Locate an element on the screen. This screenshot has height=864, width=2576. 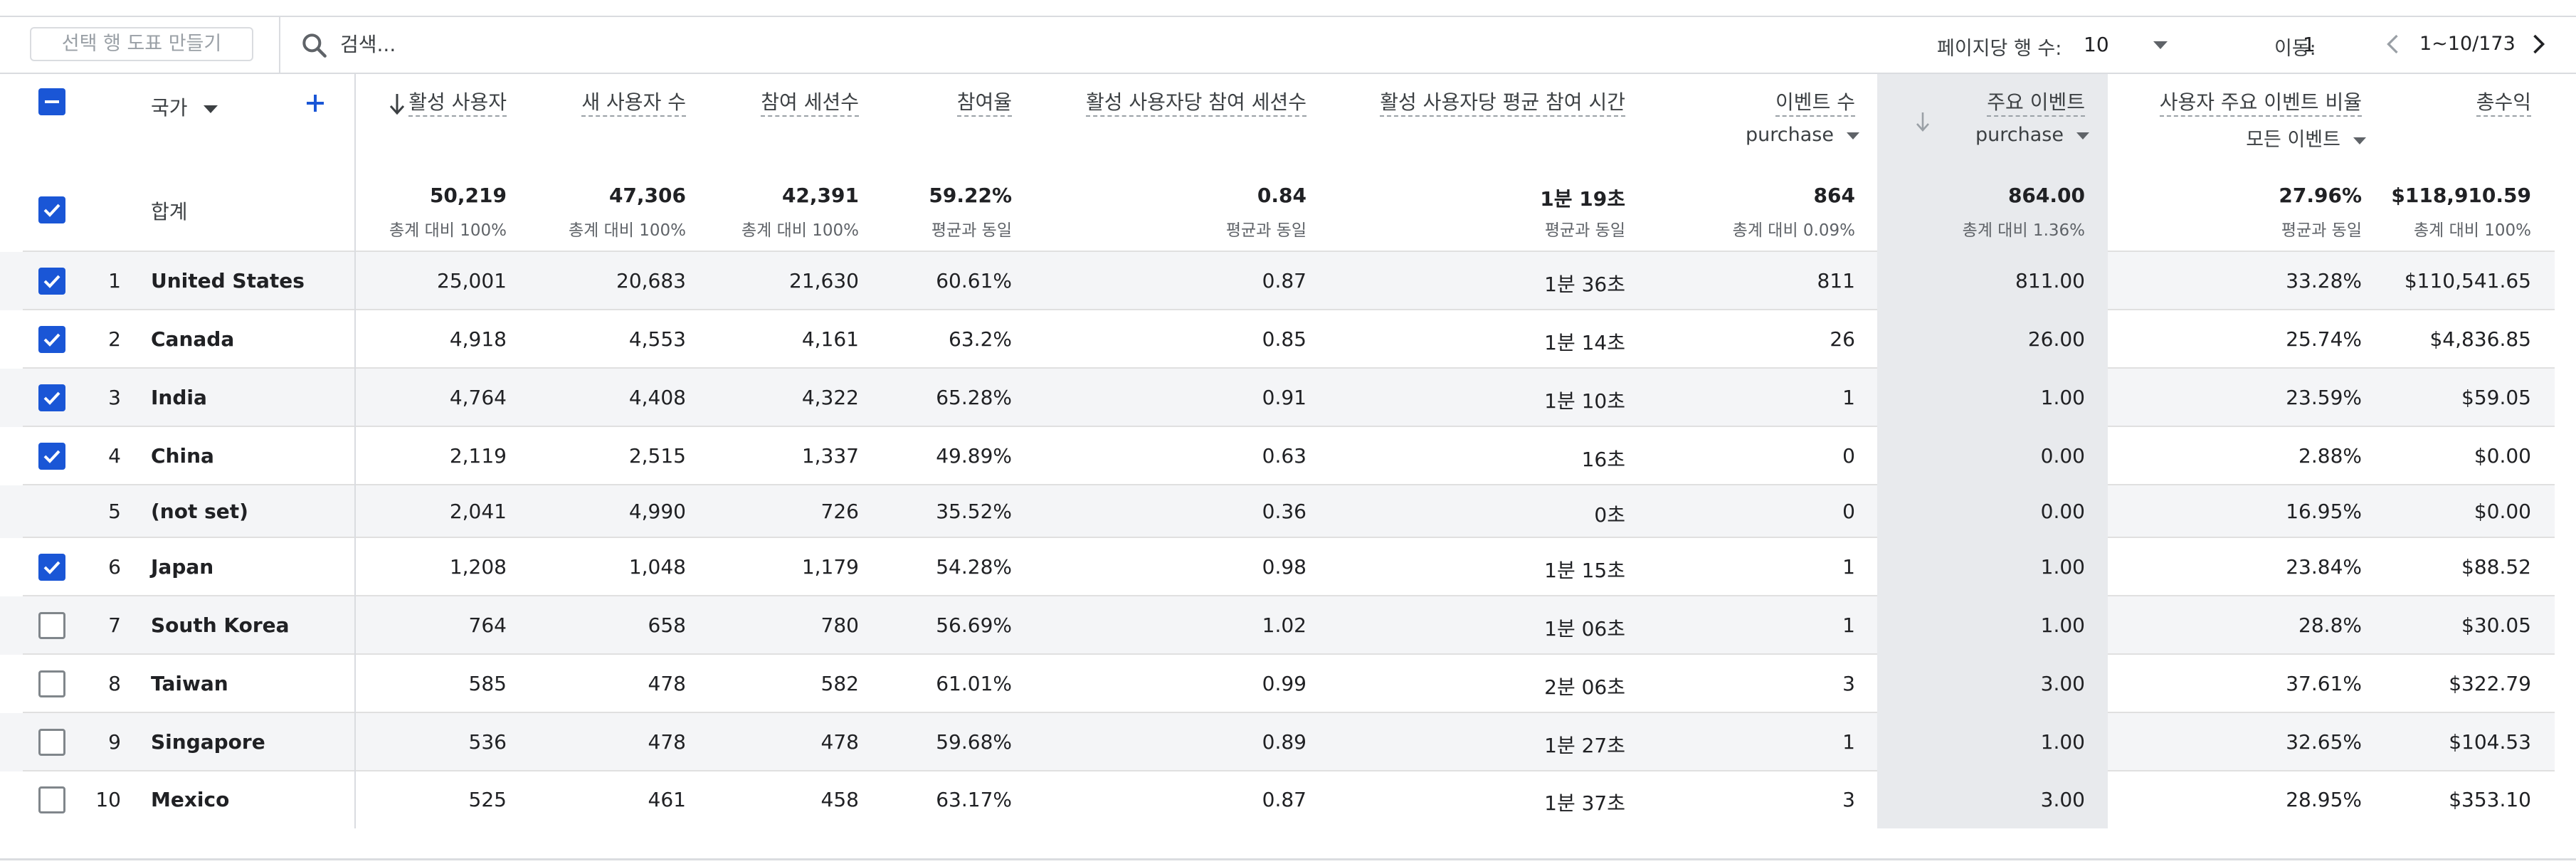
table-cell: 1분 27초 is located at coordinates (1584, 746).